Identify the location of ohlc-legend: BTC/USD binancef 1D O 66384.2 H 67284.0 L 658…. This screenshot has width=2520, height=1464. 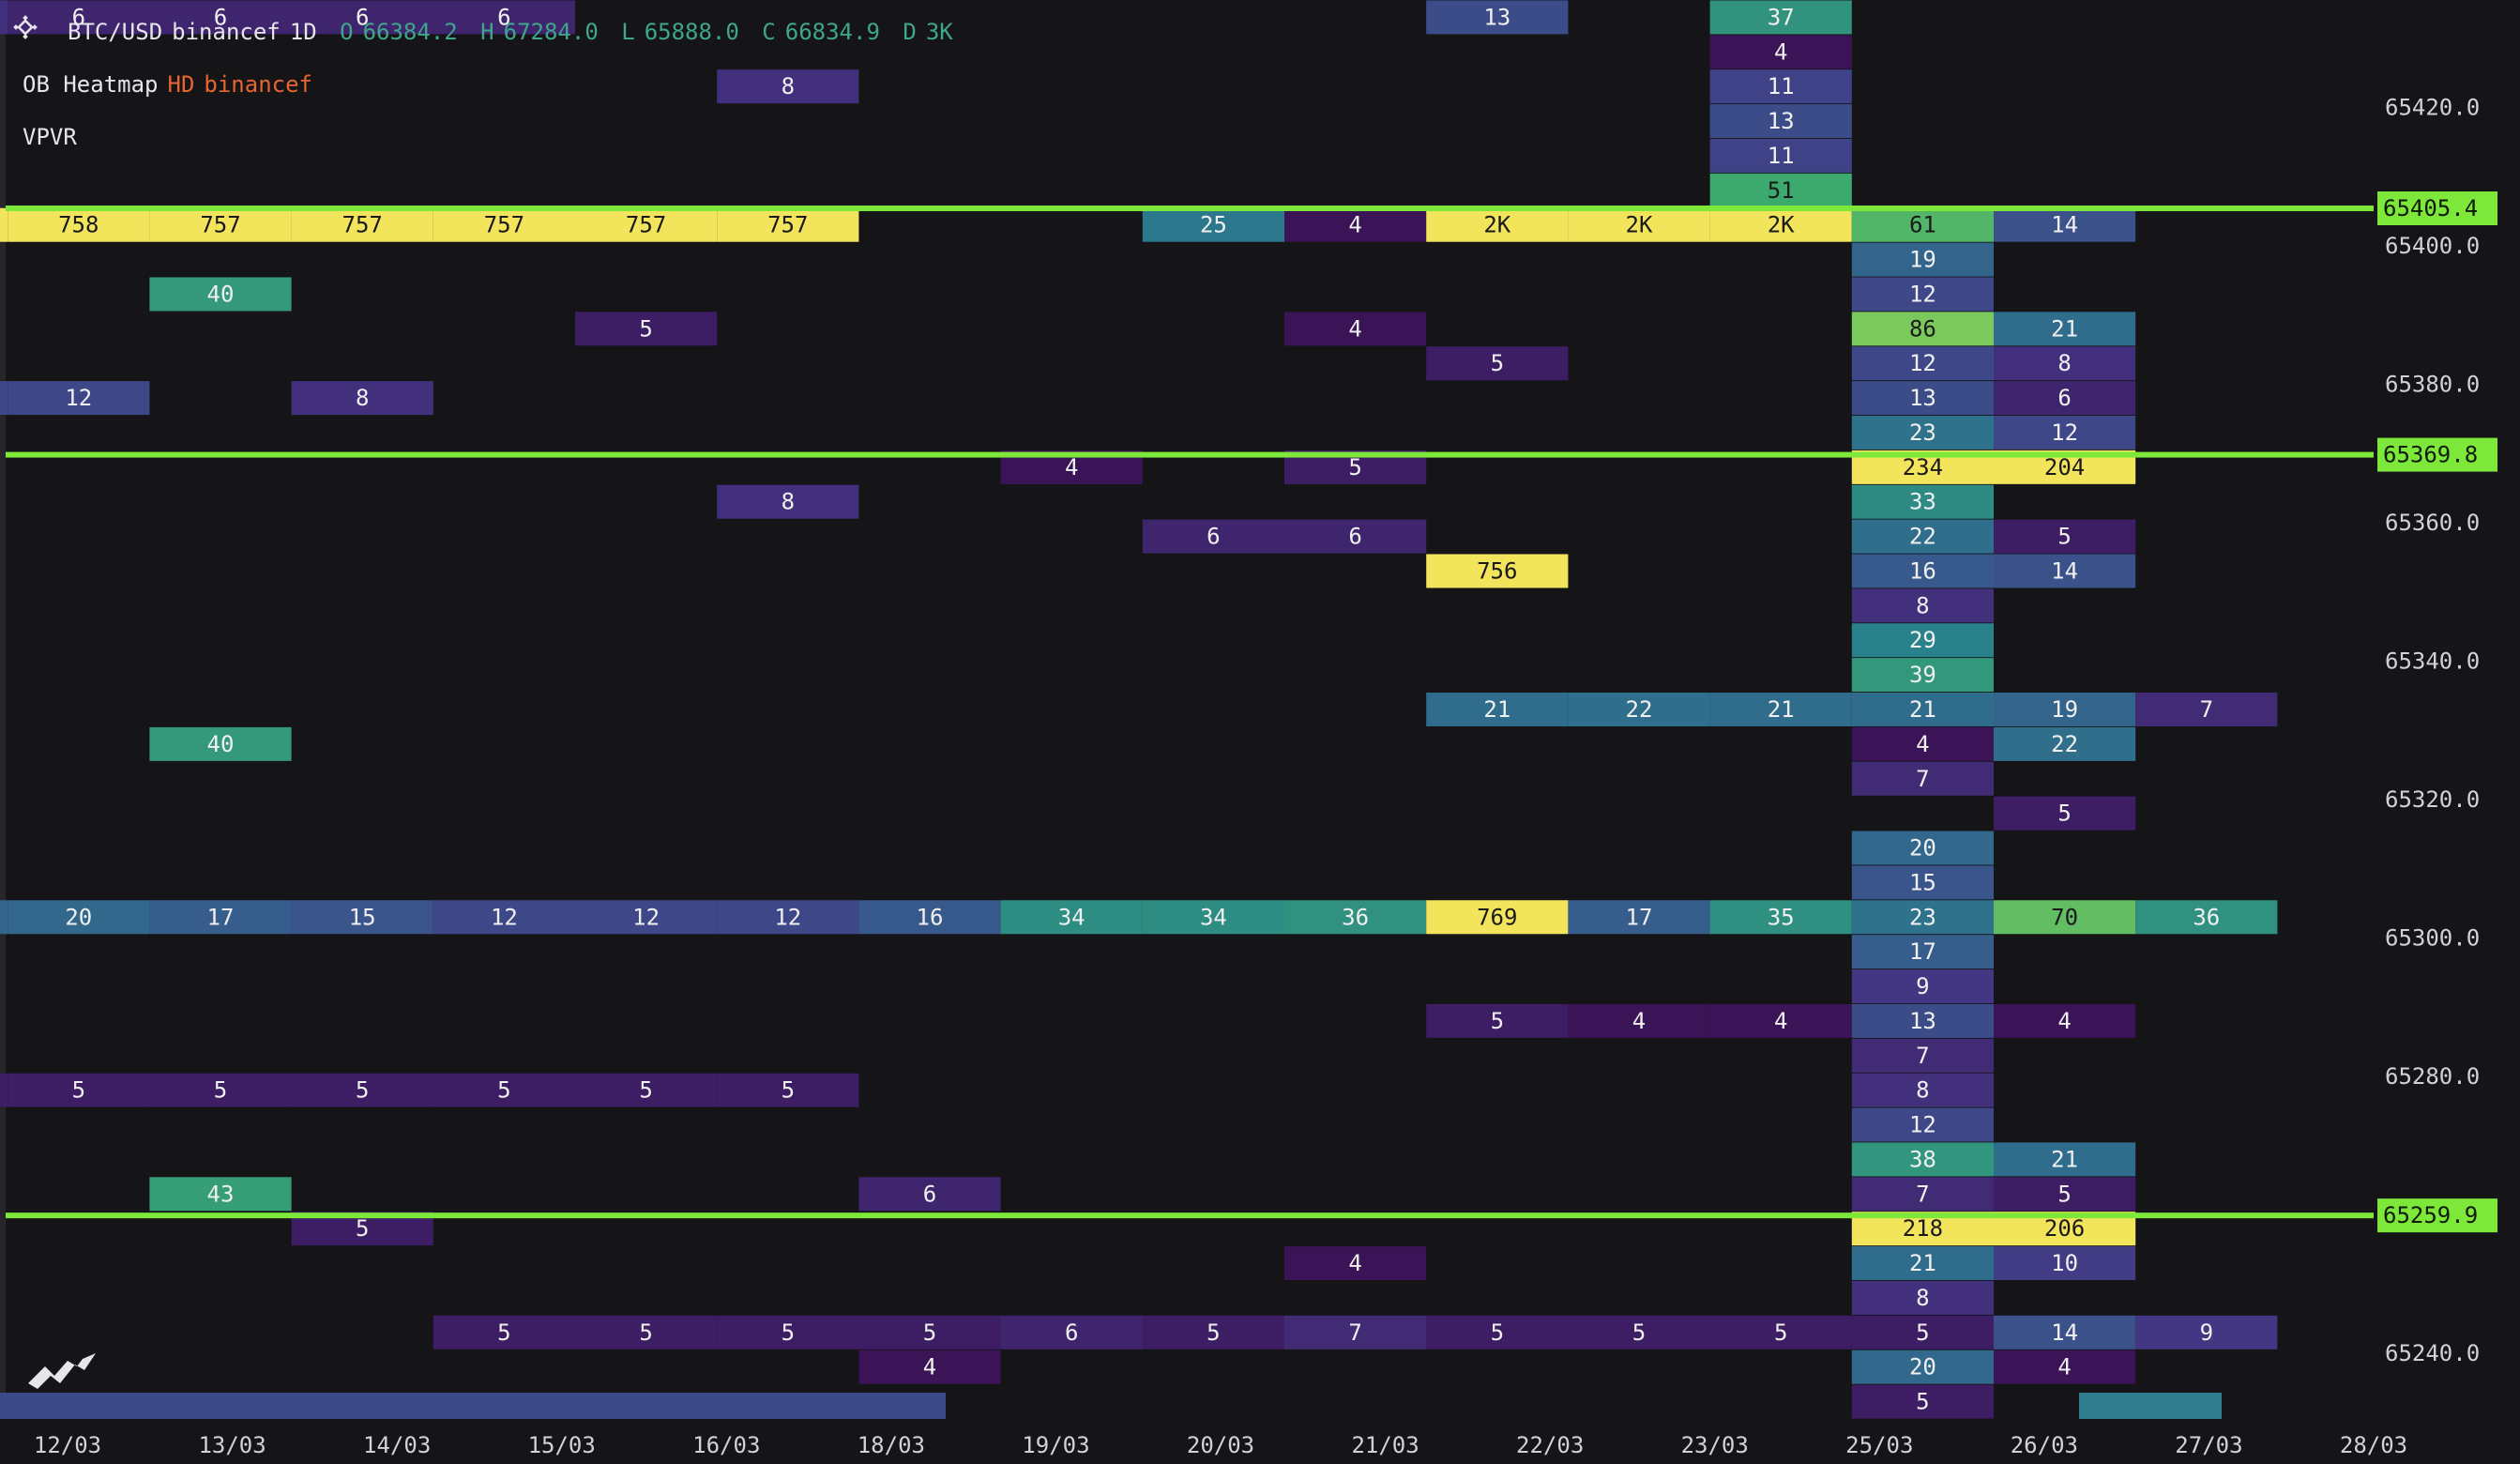
(516, 32).